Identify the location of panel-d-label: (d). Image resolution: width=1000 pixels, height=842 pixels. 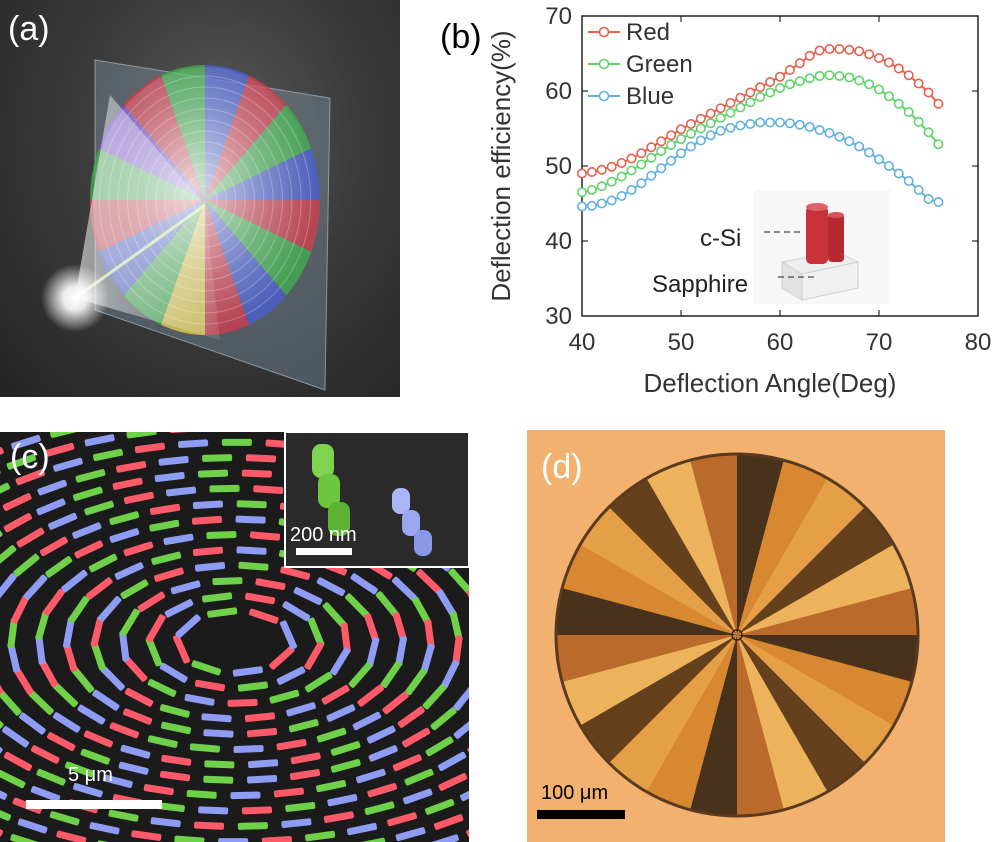
(562, 467).